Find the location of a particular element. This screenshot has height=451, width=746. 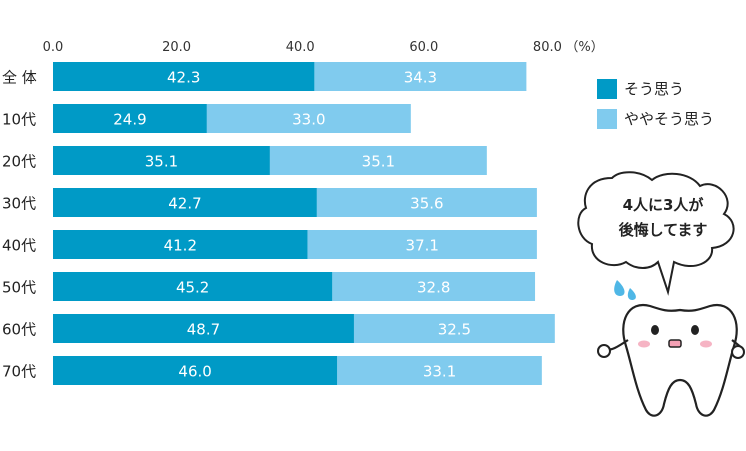

category-label: 50代 is located at coordinates (19, 288).